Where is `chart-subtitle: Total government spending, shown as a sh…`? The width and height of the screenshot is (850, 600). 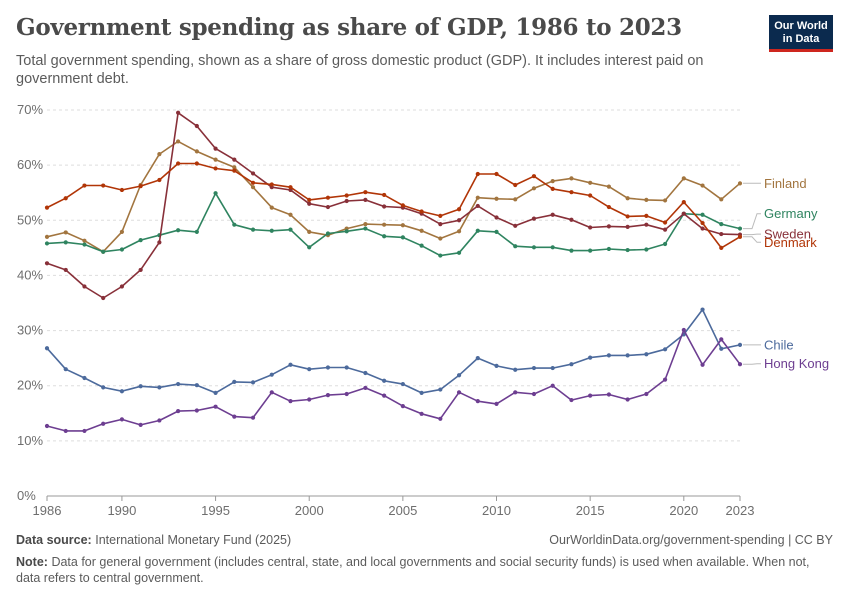 chart-subtitle: Total government spending, shown as a sh… is located at coordinates (360, 70).